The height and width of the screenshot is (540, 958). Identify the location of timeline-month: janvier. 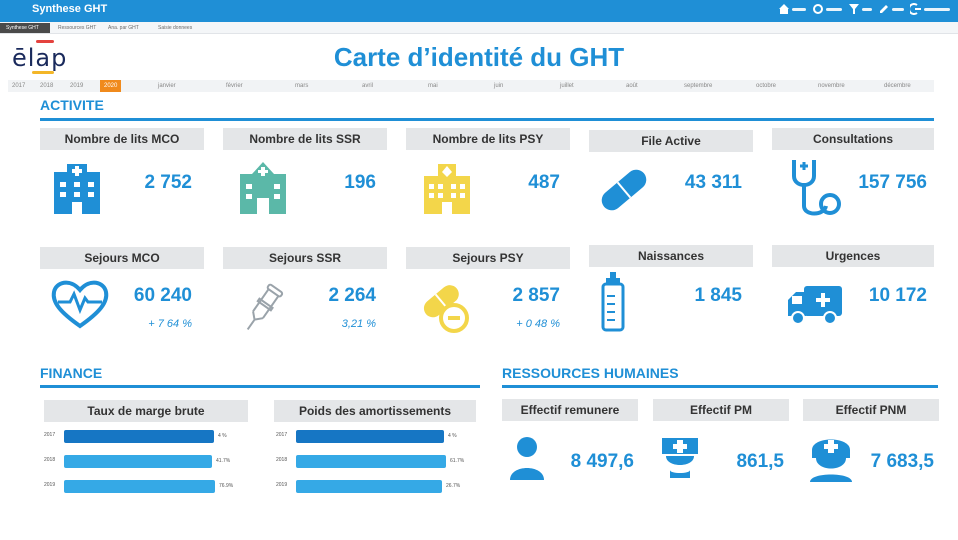
(167, 86).